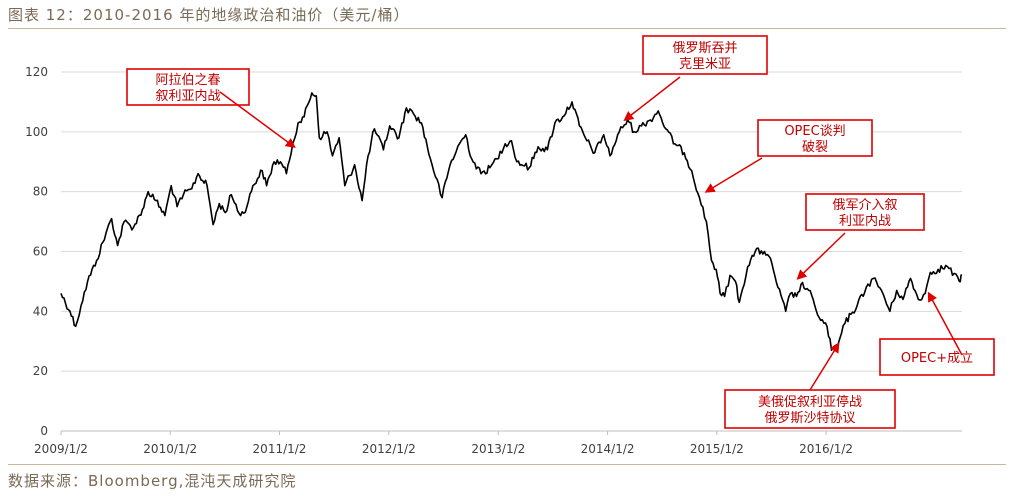 Image resolution: width=1014 pixels, height=498 pixels. Describe the element at coordinates (36, 72) in the screenshot. I see `y-tick-label: 120` at that location.